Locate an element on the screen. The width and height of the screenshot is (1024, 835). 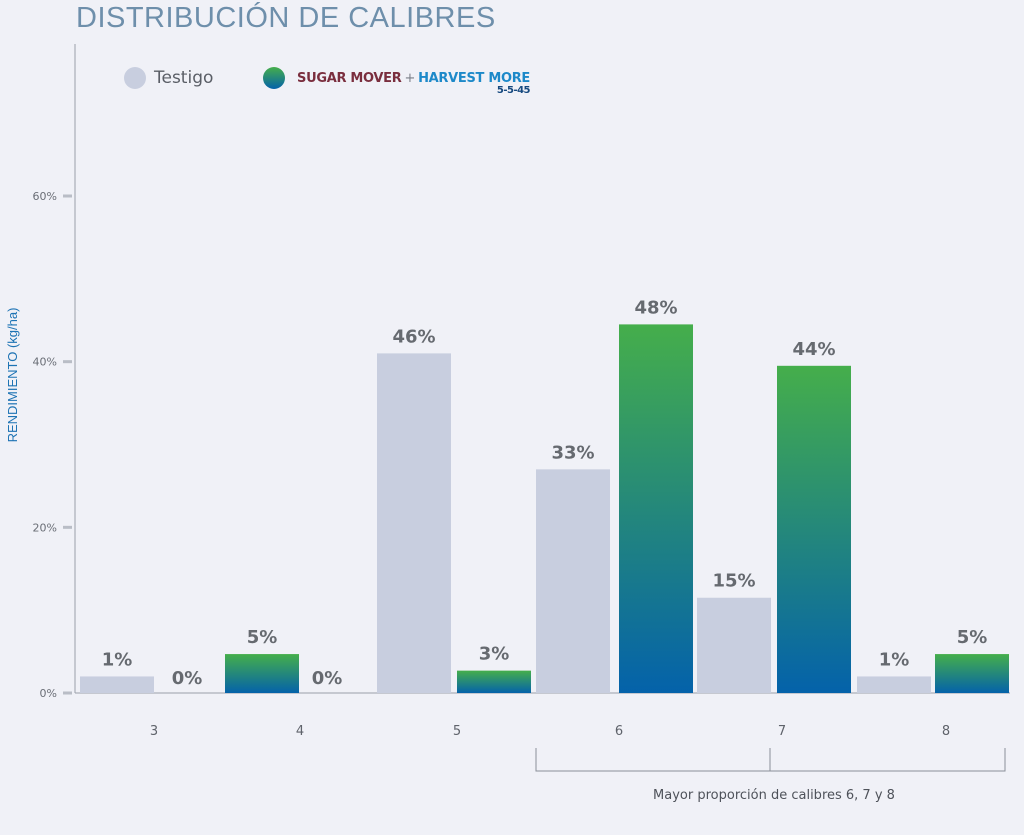
data-label: 46% is located at coordinates (413, 336).